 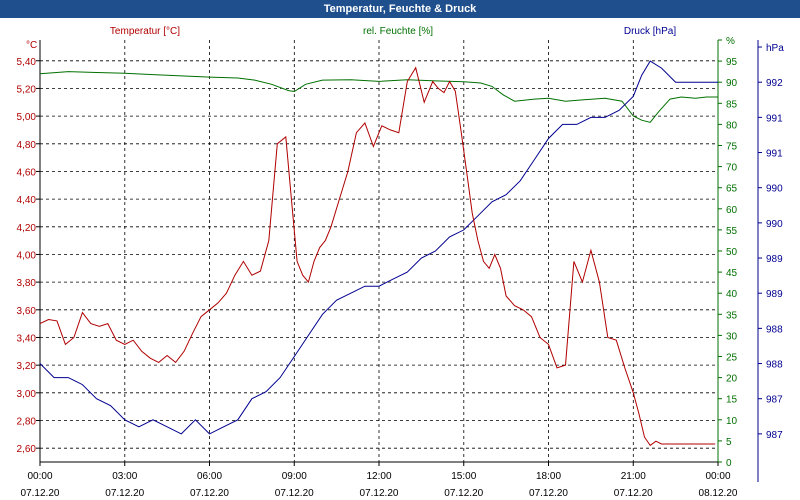 What do you see at coordinates (732, 273) in the screenshot?
I see `humidity-tick-label: 45` at bounding box center [732, 273].